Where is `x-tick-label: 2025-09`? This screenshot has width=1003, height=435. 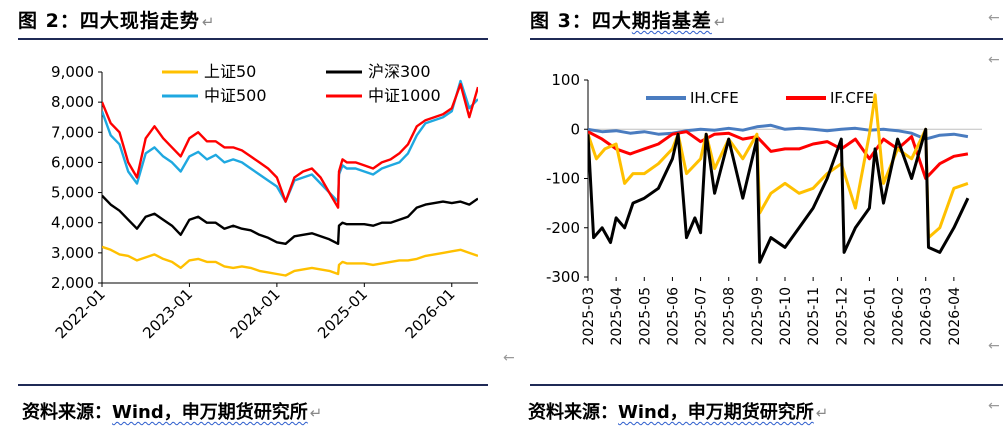 x-tick-label: 2025-09 is located at coordinates (758, 316).